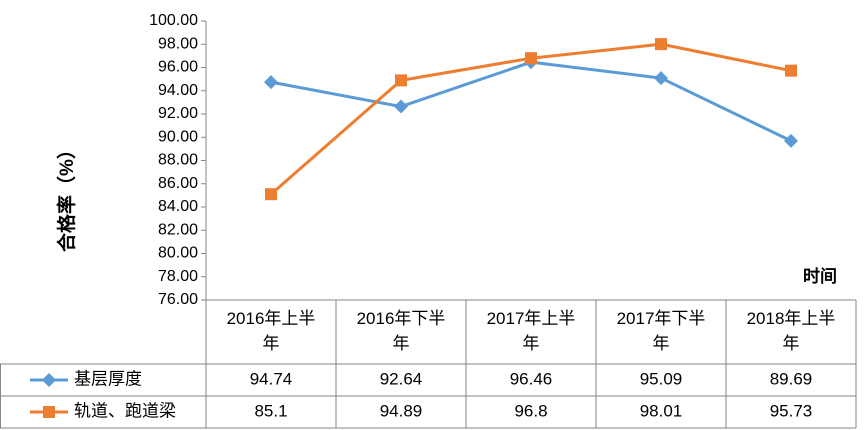 Image resolution: width=866 pixels, height=430 pixels. What do you see at coordinates (178, 43) in the screenshot?
I see `y-tick-label: 98.00` at bounding box center [178, 43].